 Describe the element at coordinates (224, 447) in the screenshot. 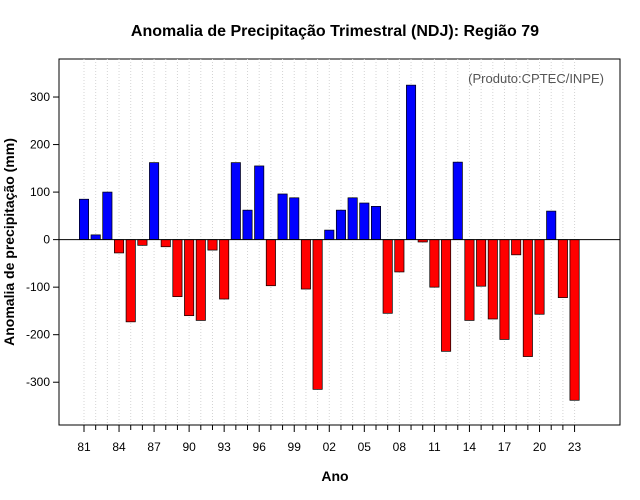

I see `x-tick-label: 93` at that location.